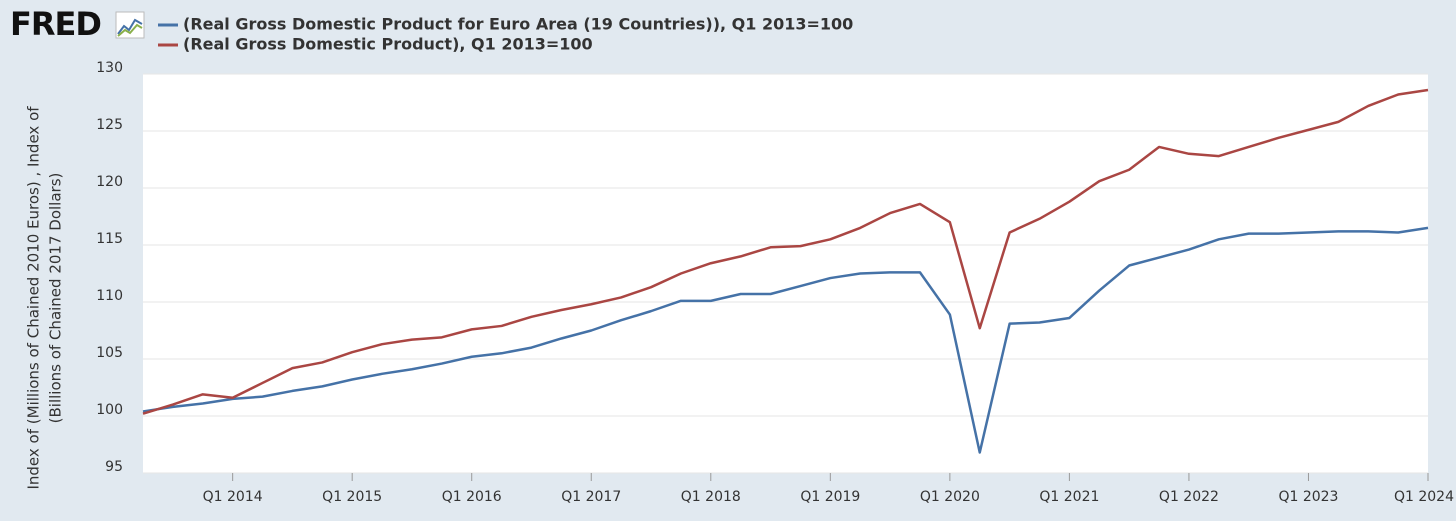 The height and width of the screenshot is (521, 1456). What do you see at coordinates (109, 182) in the screenshot?
I see `y-tick-label: 120` at bounding box center [109, 182].